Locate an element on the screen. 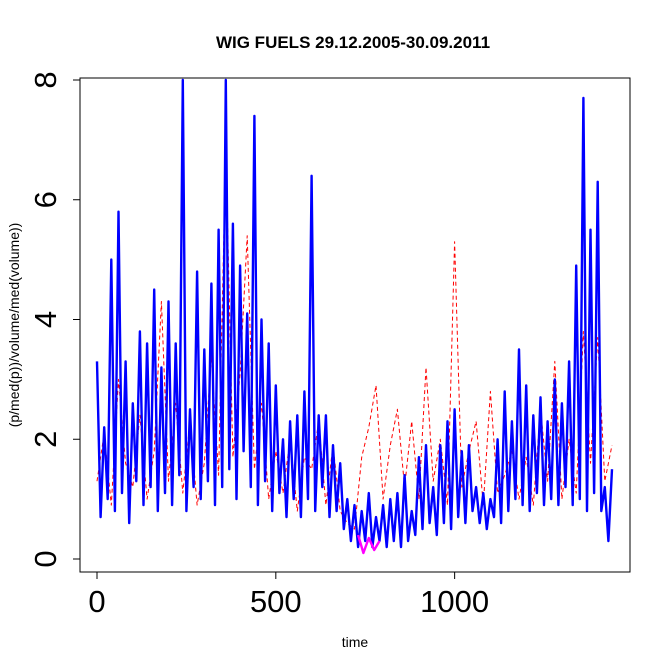  x-axis: 0 500 1000 is located at coordinates (288, 595).